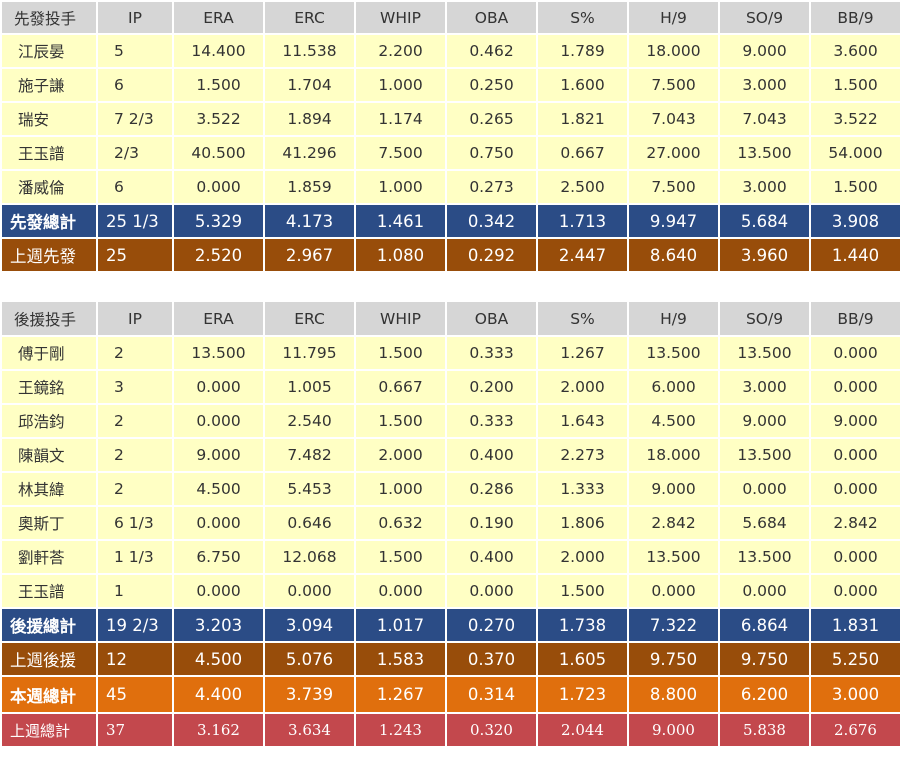 This screenshot has height=770, width=900. What do you see at coordinates (135, 557) in the screenshot?
I see `stat-cell-ip: 1 1/3` at bounding box center [135, 557].